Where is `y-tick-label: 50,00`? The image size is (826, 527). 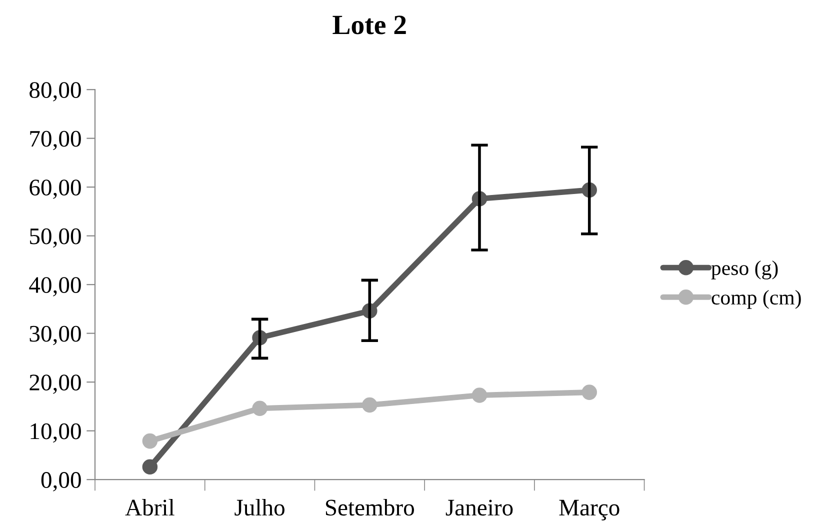 y-tick-label: 50,00 is located at coordinates (55, 238).